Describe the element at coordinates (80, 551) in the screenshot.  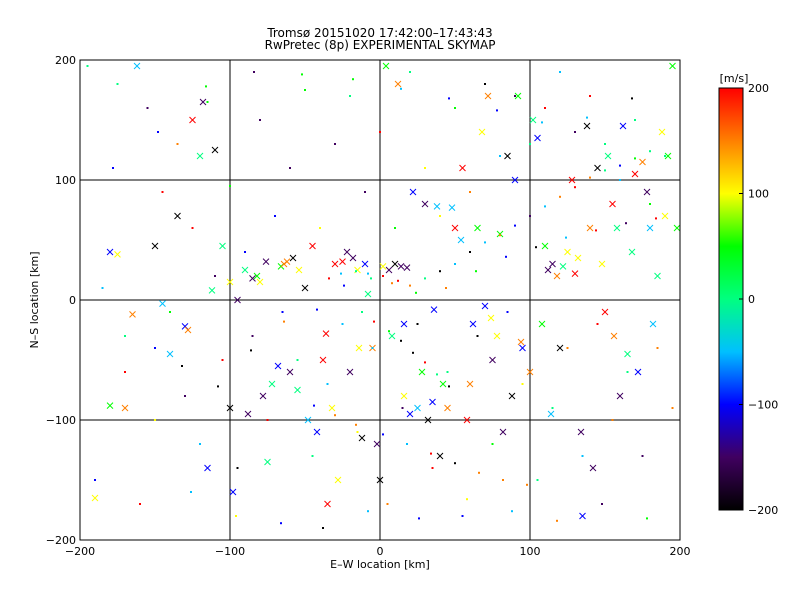
I see `x-tick-label: −200` at that location.